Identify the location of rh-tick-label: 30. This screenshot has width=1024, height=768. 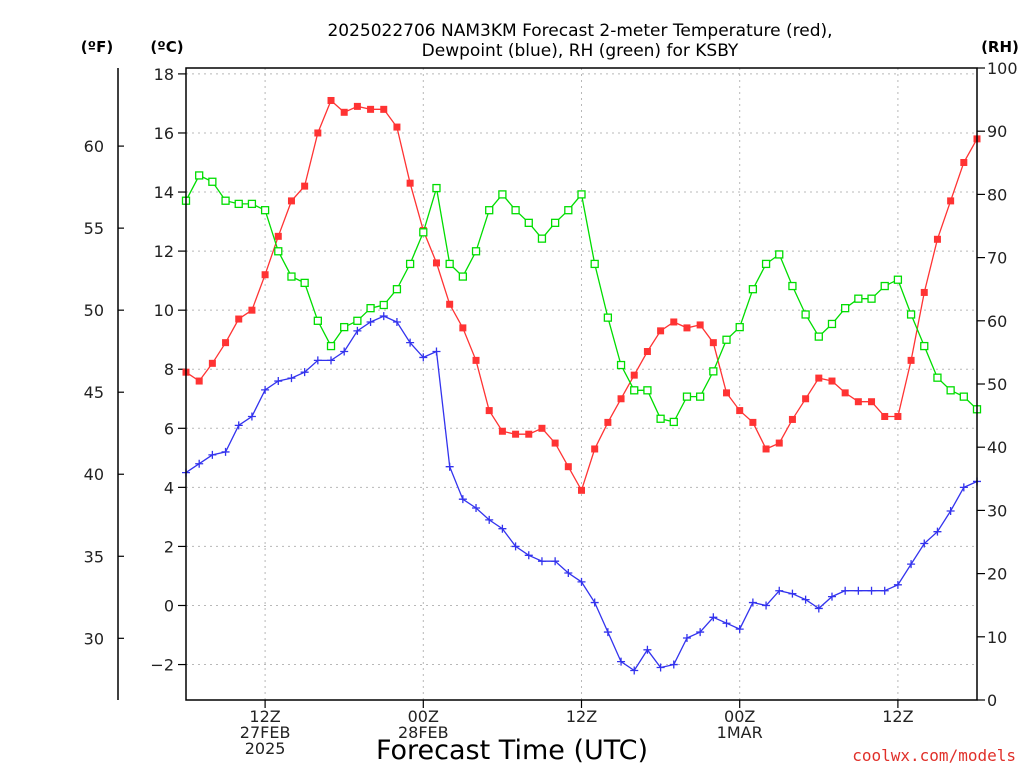
(997, 510).